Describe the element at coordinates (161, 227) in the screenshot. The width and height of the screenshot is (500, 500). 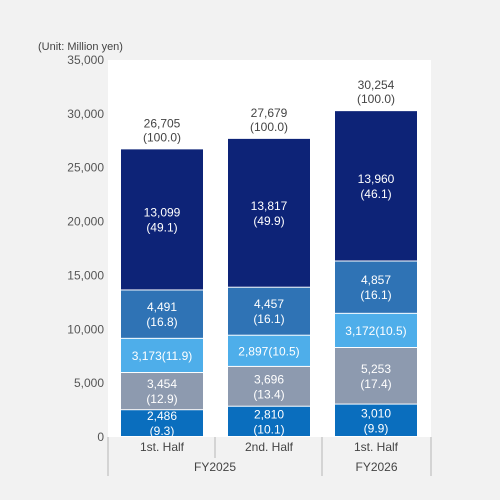
I see `segment-label: (49.1)` at that location.